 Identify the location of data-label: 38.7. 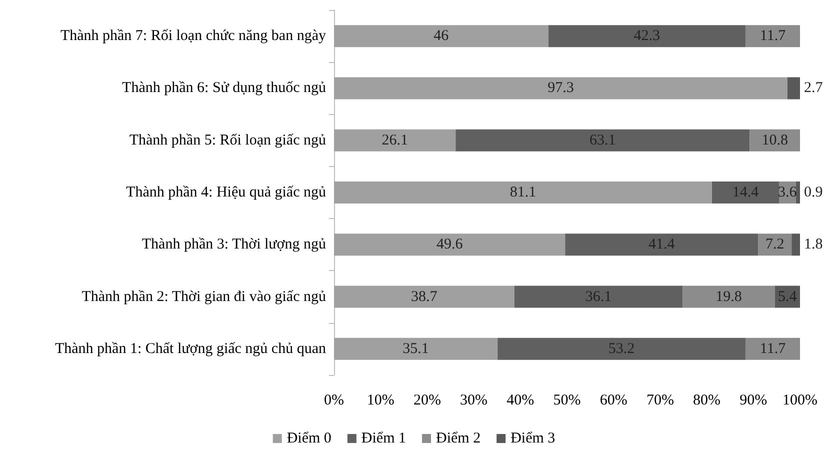
(424, 296).